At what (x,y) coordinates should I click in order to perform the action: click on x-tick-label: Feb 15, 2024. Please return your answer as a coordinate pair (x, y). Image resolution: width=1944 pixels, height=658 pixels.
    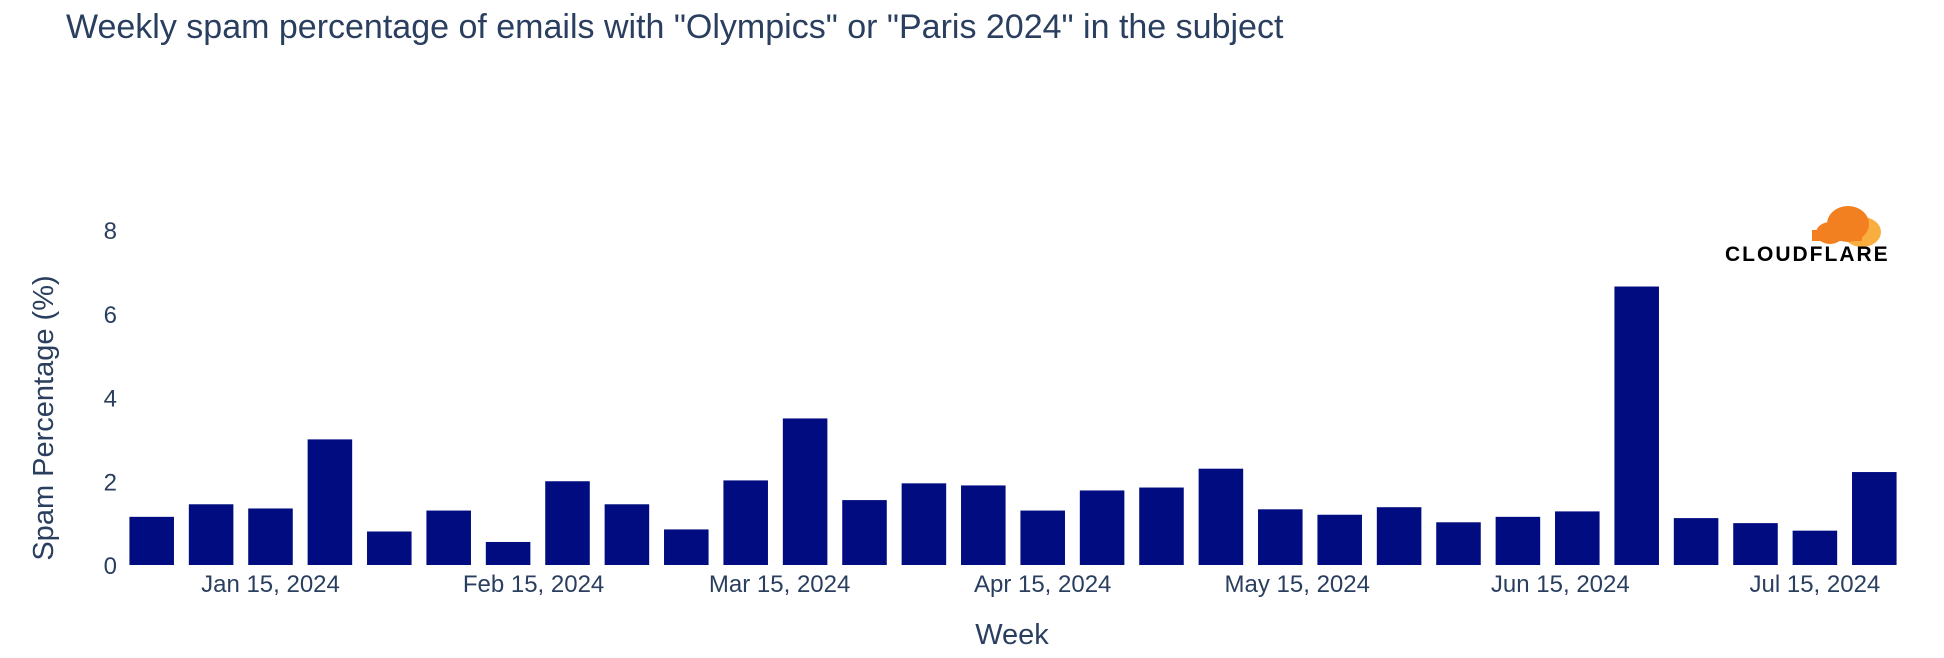
    Looking at the image, I should click on (533, 584).